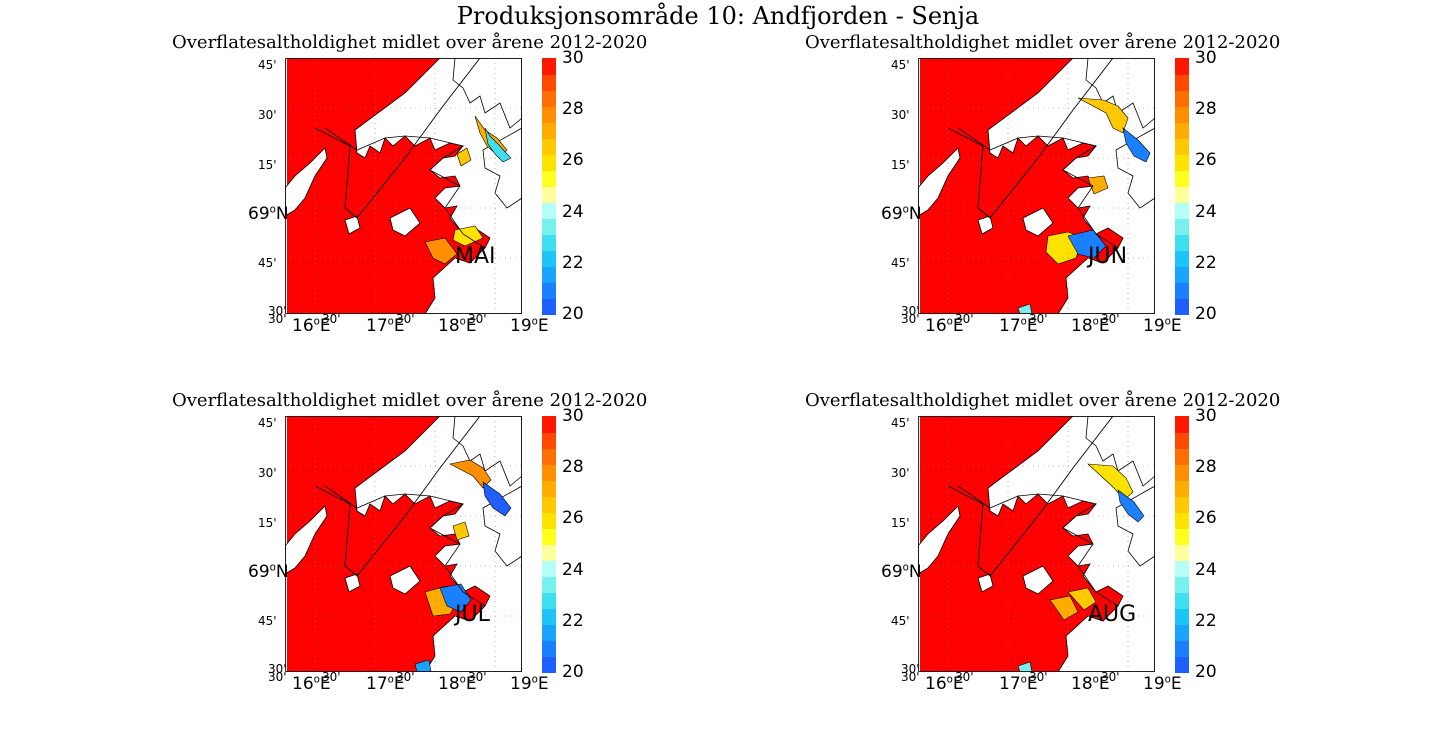  I want to click on panel-aug-map, so click(1036, 544).